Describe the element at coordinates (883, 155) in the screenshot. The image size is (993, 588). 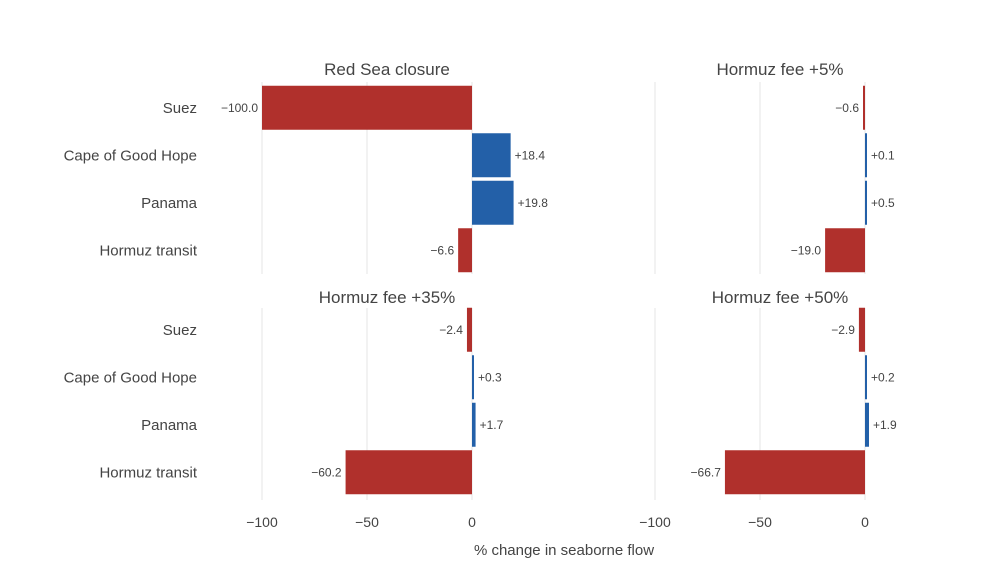
I see `value-label: +0.1` at that location.